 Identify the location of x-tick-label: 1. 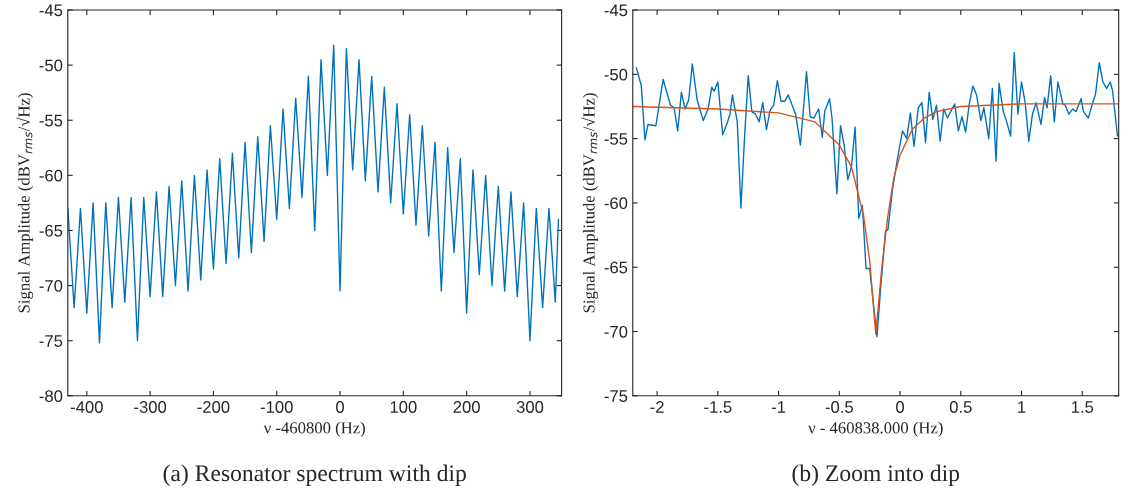
(1022, 407).